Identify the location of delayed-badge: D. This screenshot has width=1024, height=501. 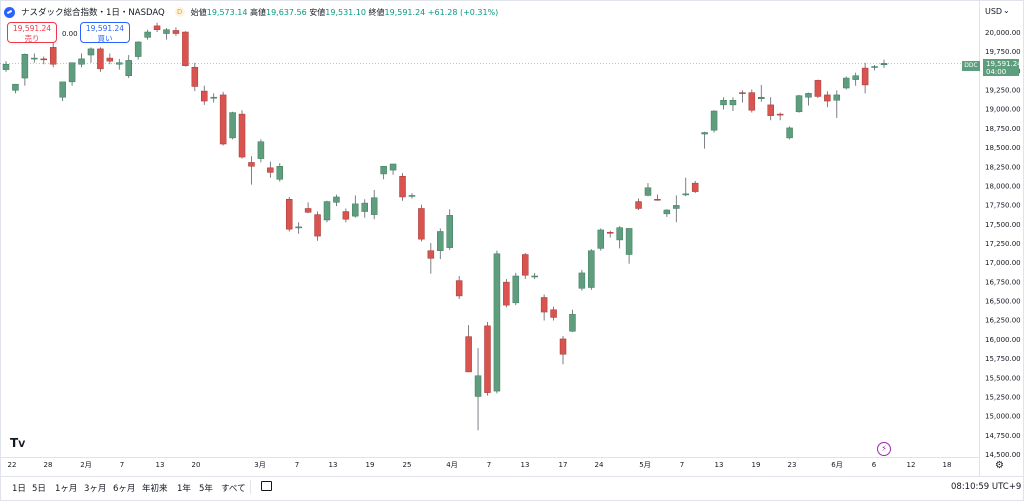
(179, 12).